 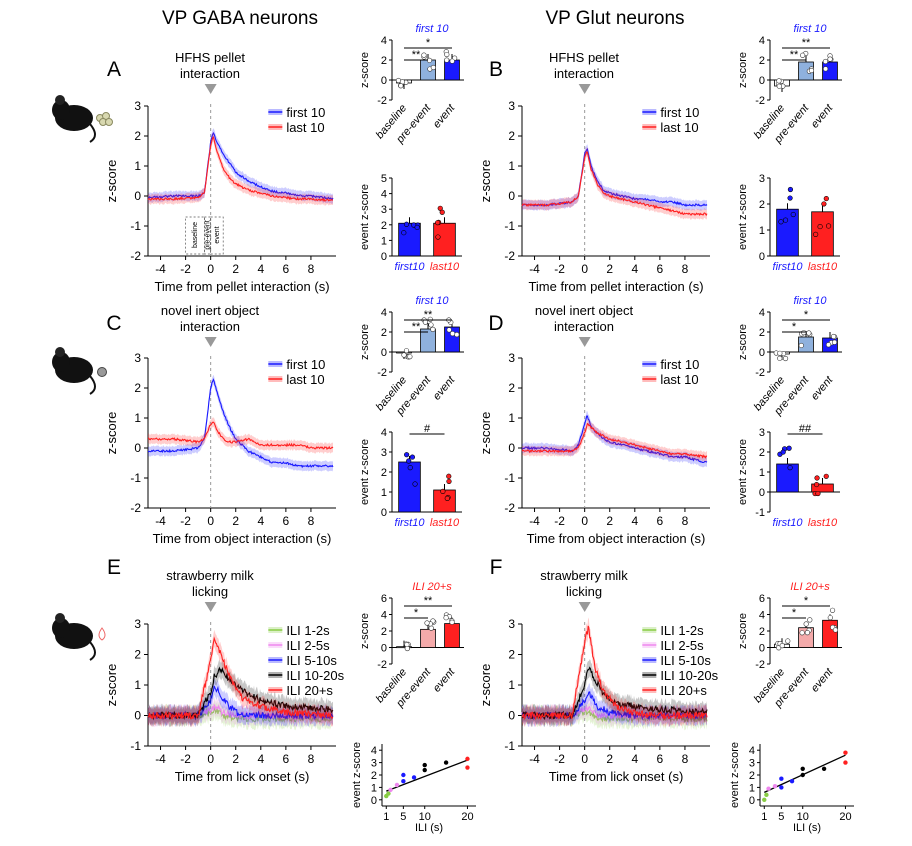 What do you see at coordinates (752, 764) in the screenshot?
I see `scatter-y-tick-label: 3` at bounding box center [752, 764].